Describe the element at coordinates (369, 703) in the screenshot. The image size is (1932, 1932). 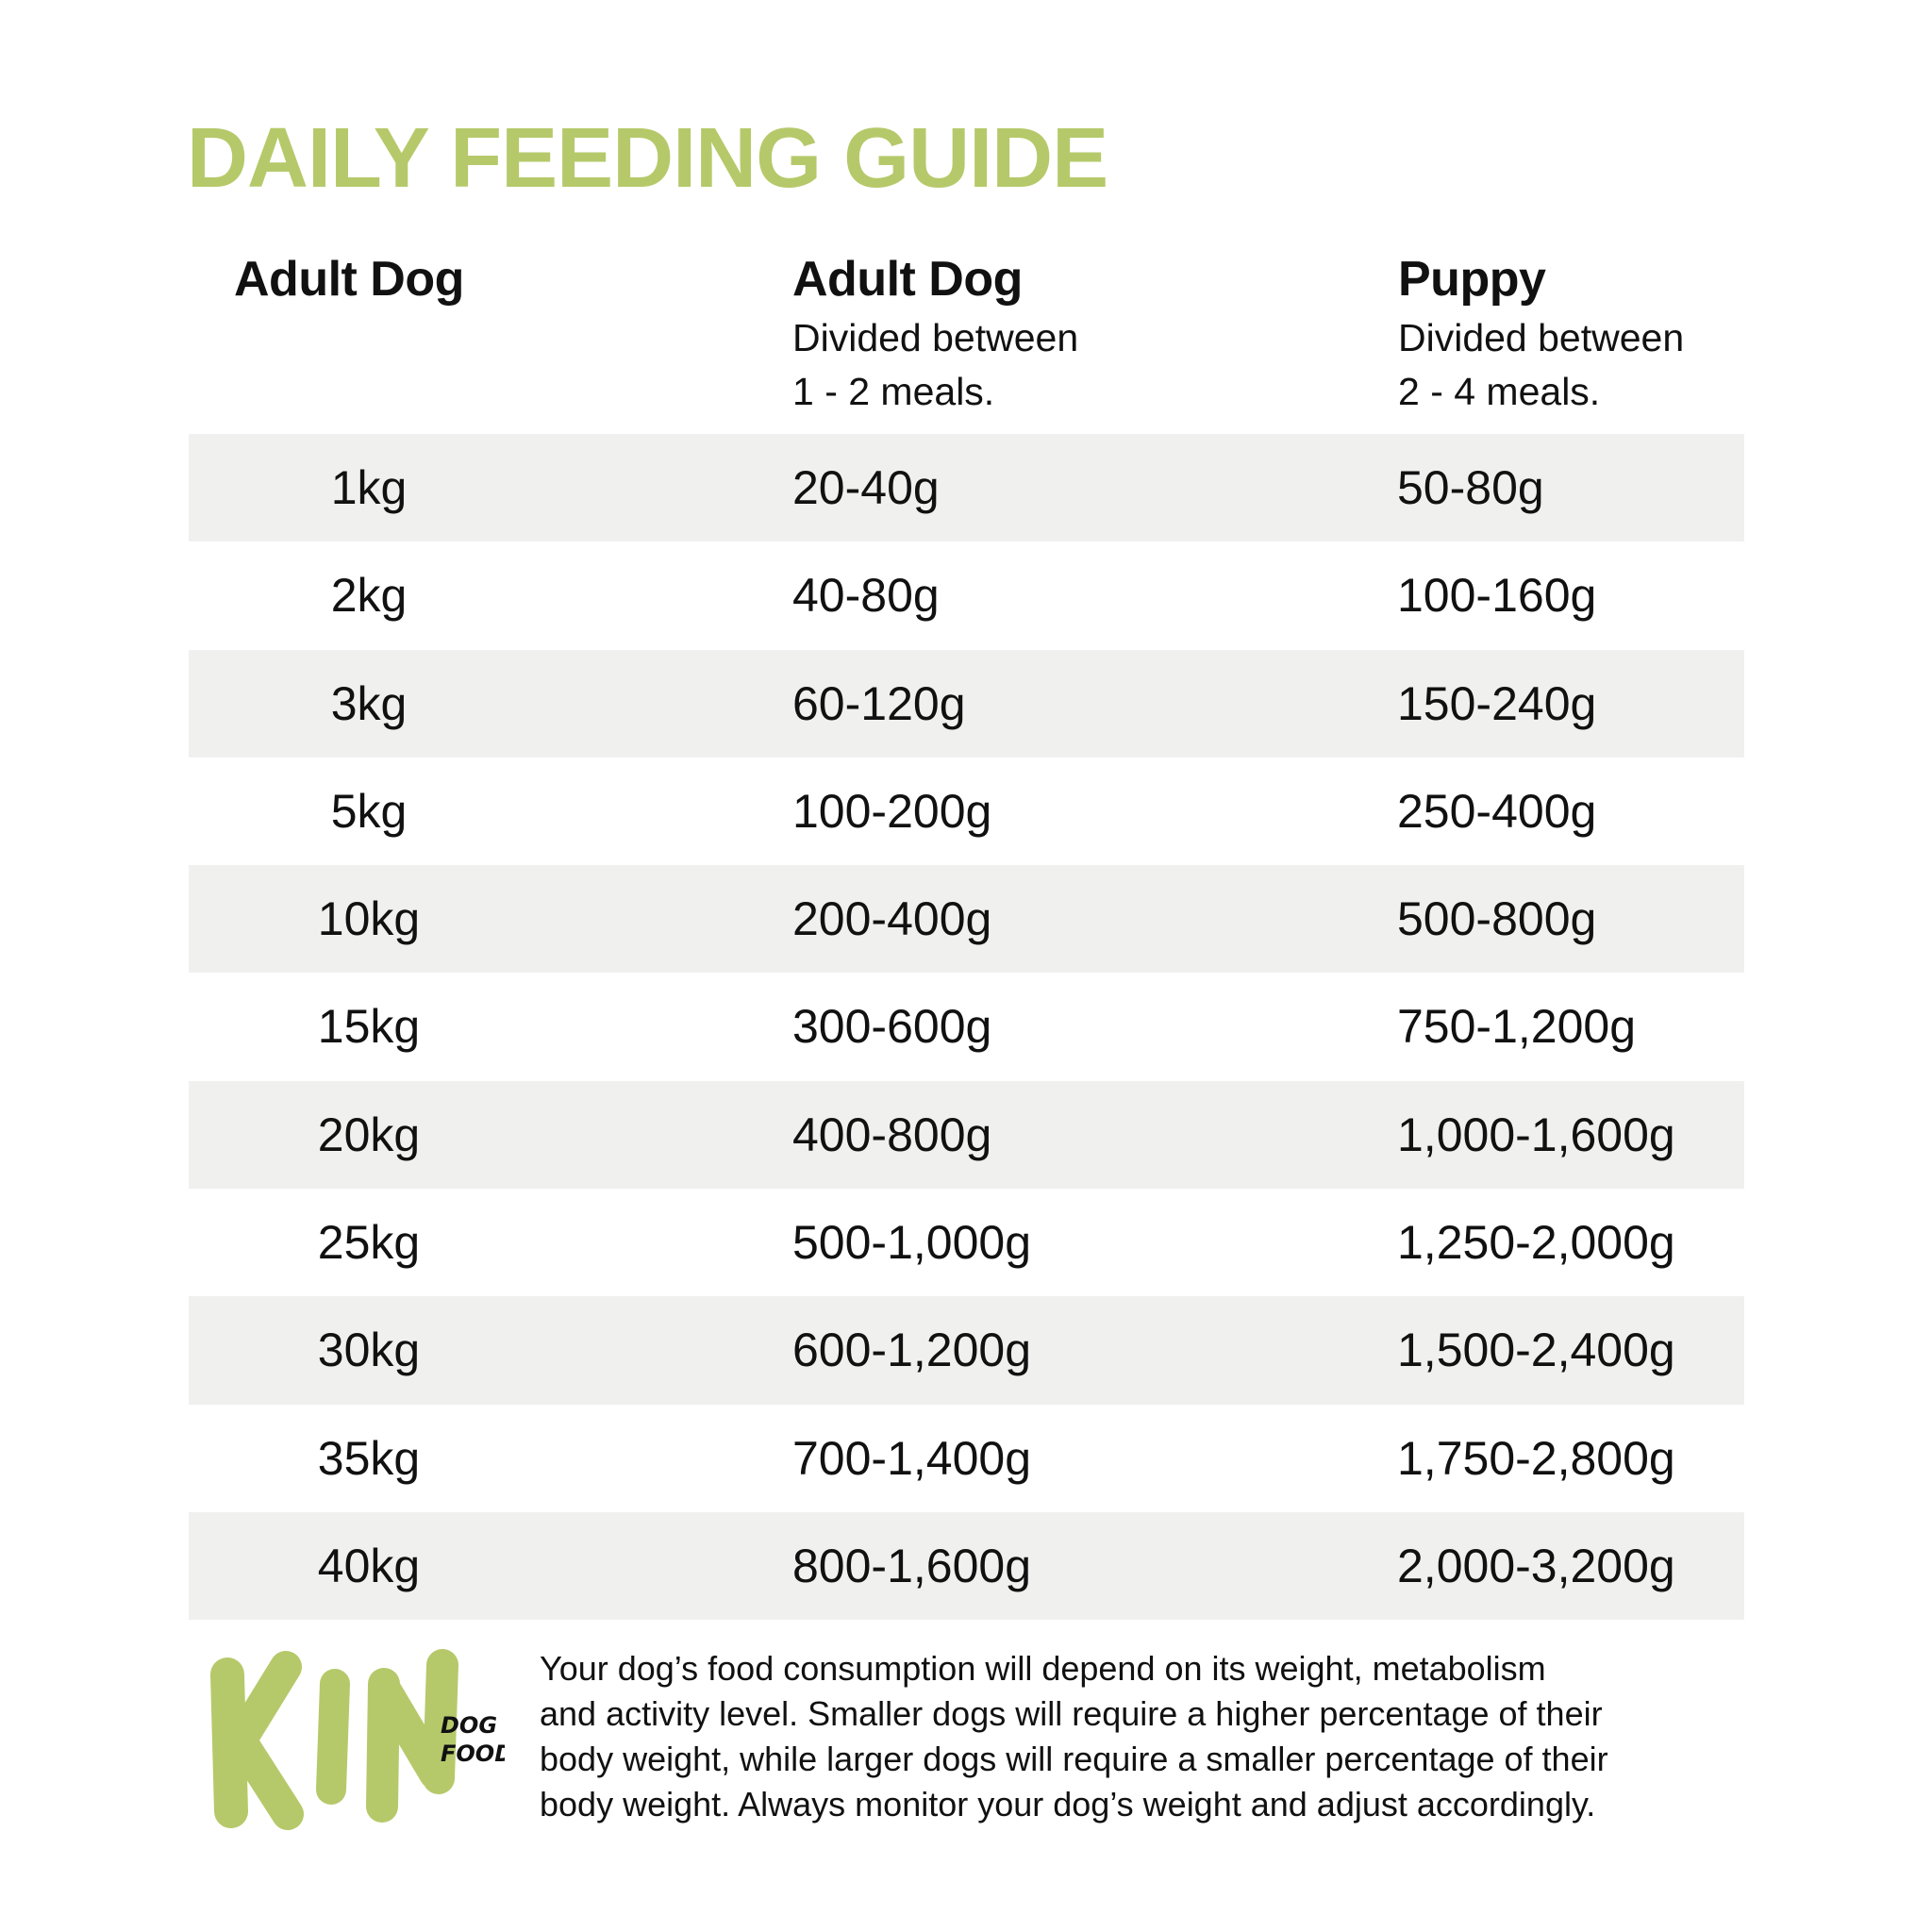
I see `weight-cell: 3kg` at that location.